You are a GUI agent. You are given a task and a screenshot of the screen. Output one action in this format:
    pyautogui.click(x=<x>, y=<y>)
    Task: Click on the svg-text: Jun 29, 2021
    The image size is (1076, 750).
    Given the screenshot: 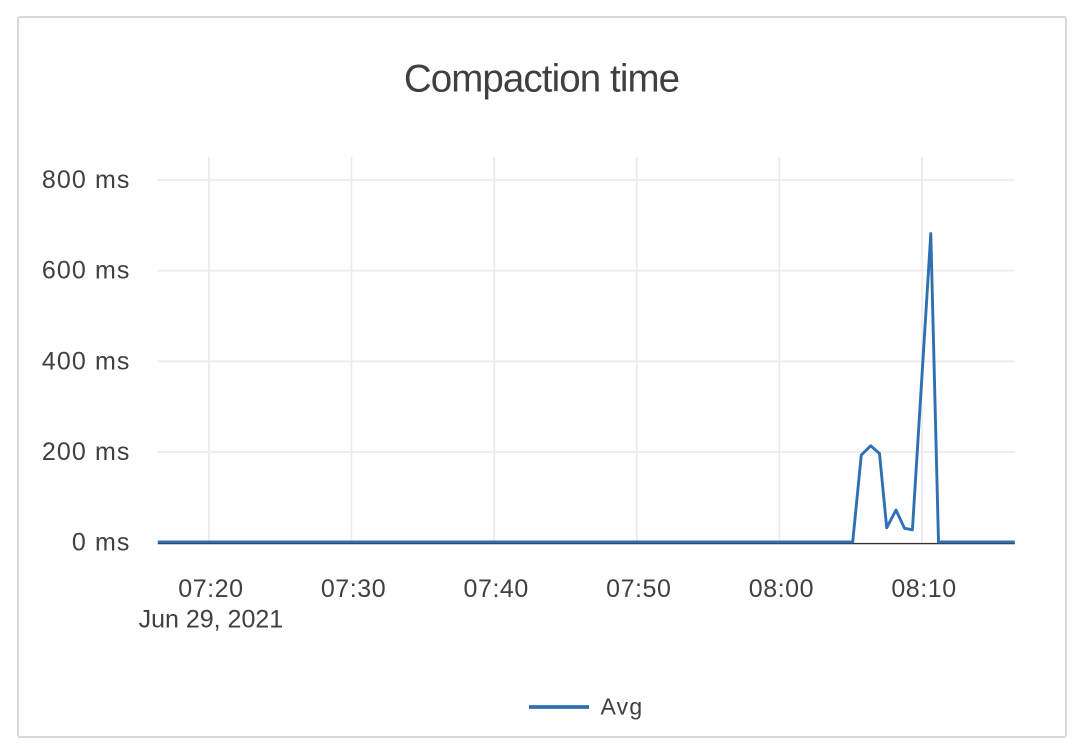 What is the action you would take?
    pyautogui.click(x=211, y=620)
    